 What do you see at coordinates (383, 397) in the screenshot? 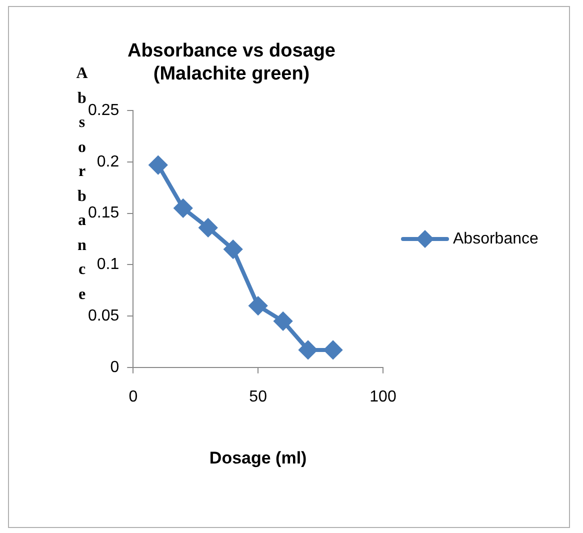
I see `x-tick-label: 100` at bounding box center [383, 397].